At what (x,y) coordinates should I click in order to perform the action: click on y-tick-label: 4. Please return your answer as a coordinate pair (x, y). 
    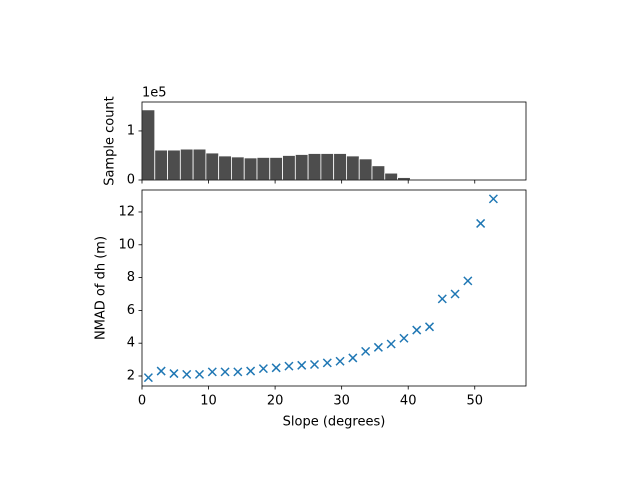
    Looking at the image, I should click on (131, 343).